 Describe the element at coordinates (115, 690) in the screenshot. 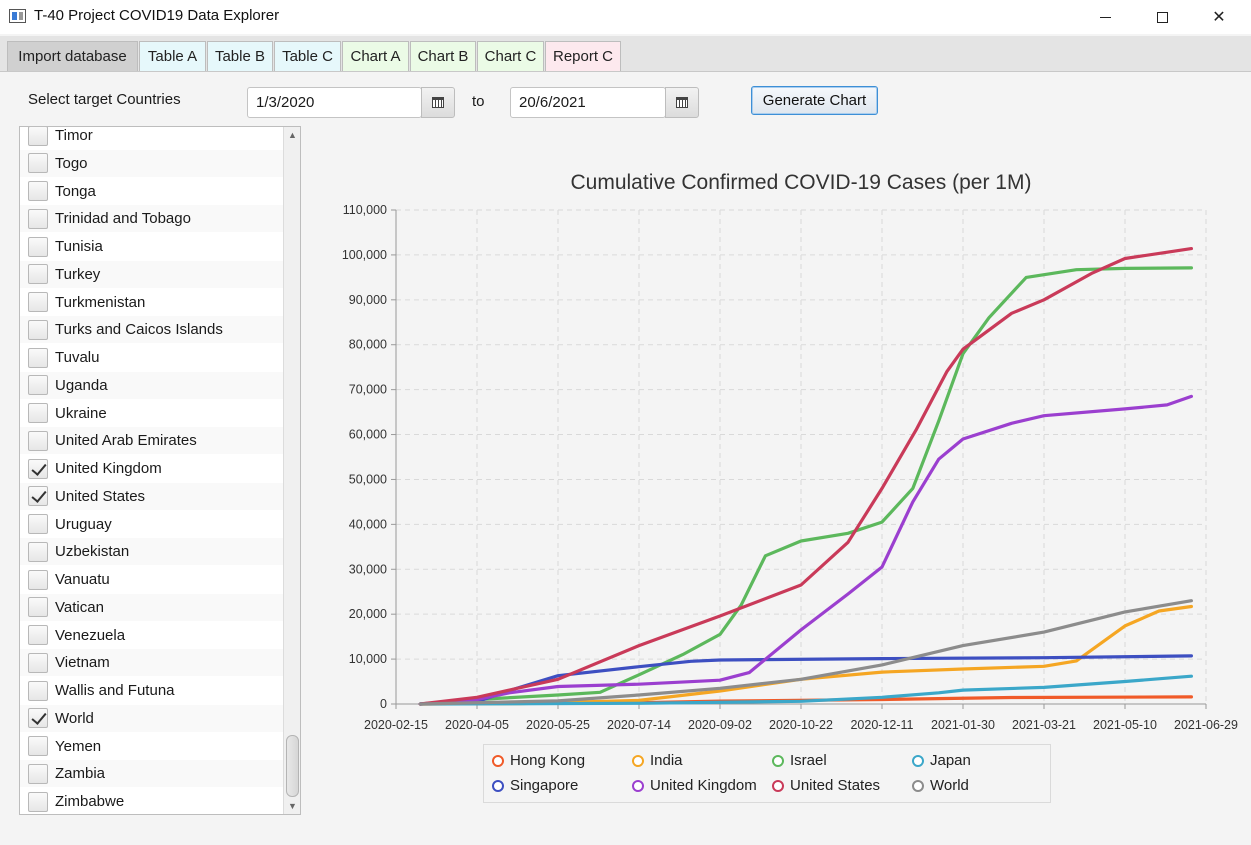

I see `country-name: Wallis and Futuna` at that location.